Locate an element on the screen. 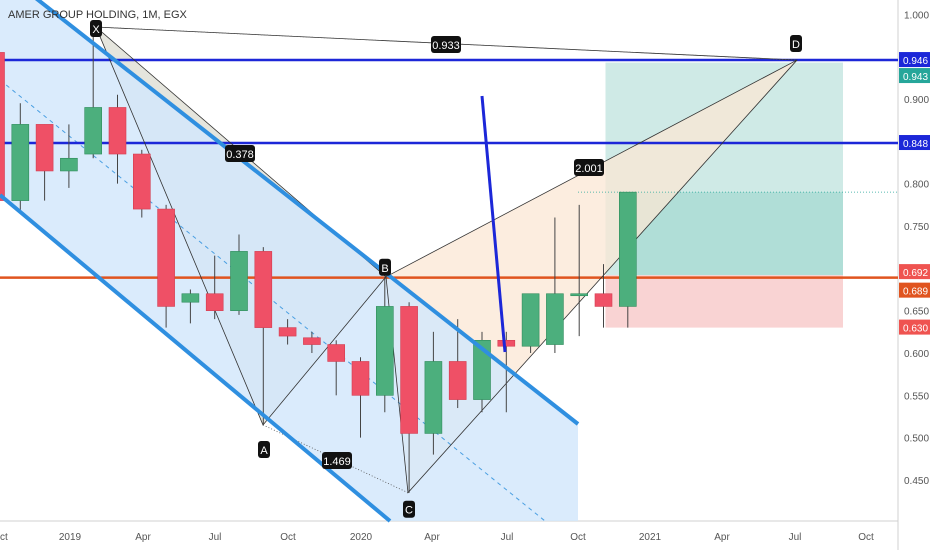 Image resolution: width=932 pixels, height=550 pixels. chart-title: AMER GROUP HOLDING, 1M, EGX is located at coordinates (98, 15).